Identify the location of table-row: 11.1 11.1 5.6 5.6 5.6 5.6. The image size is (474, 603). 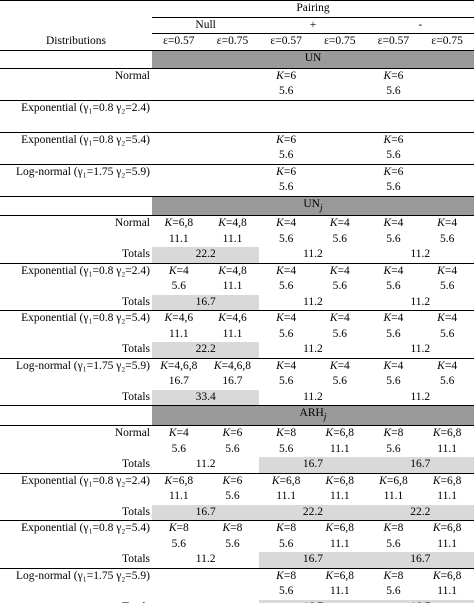
(237, 240).